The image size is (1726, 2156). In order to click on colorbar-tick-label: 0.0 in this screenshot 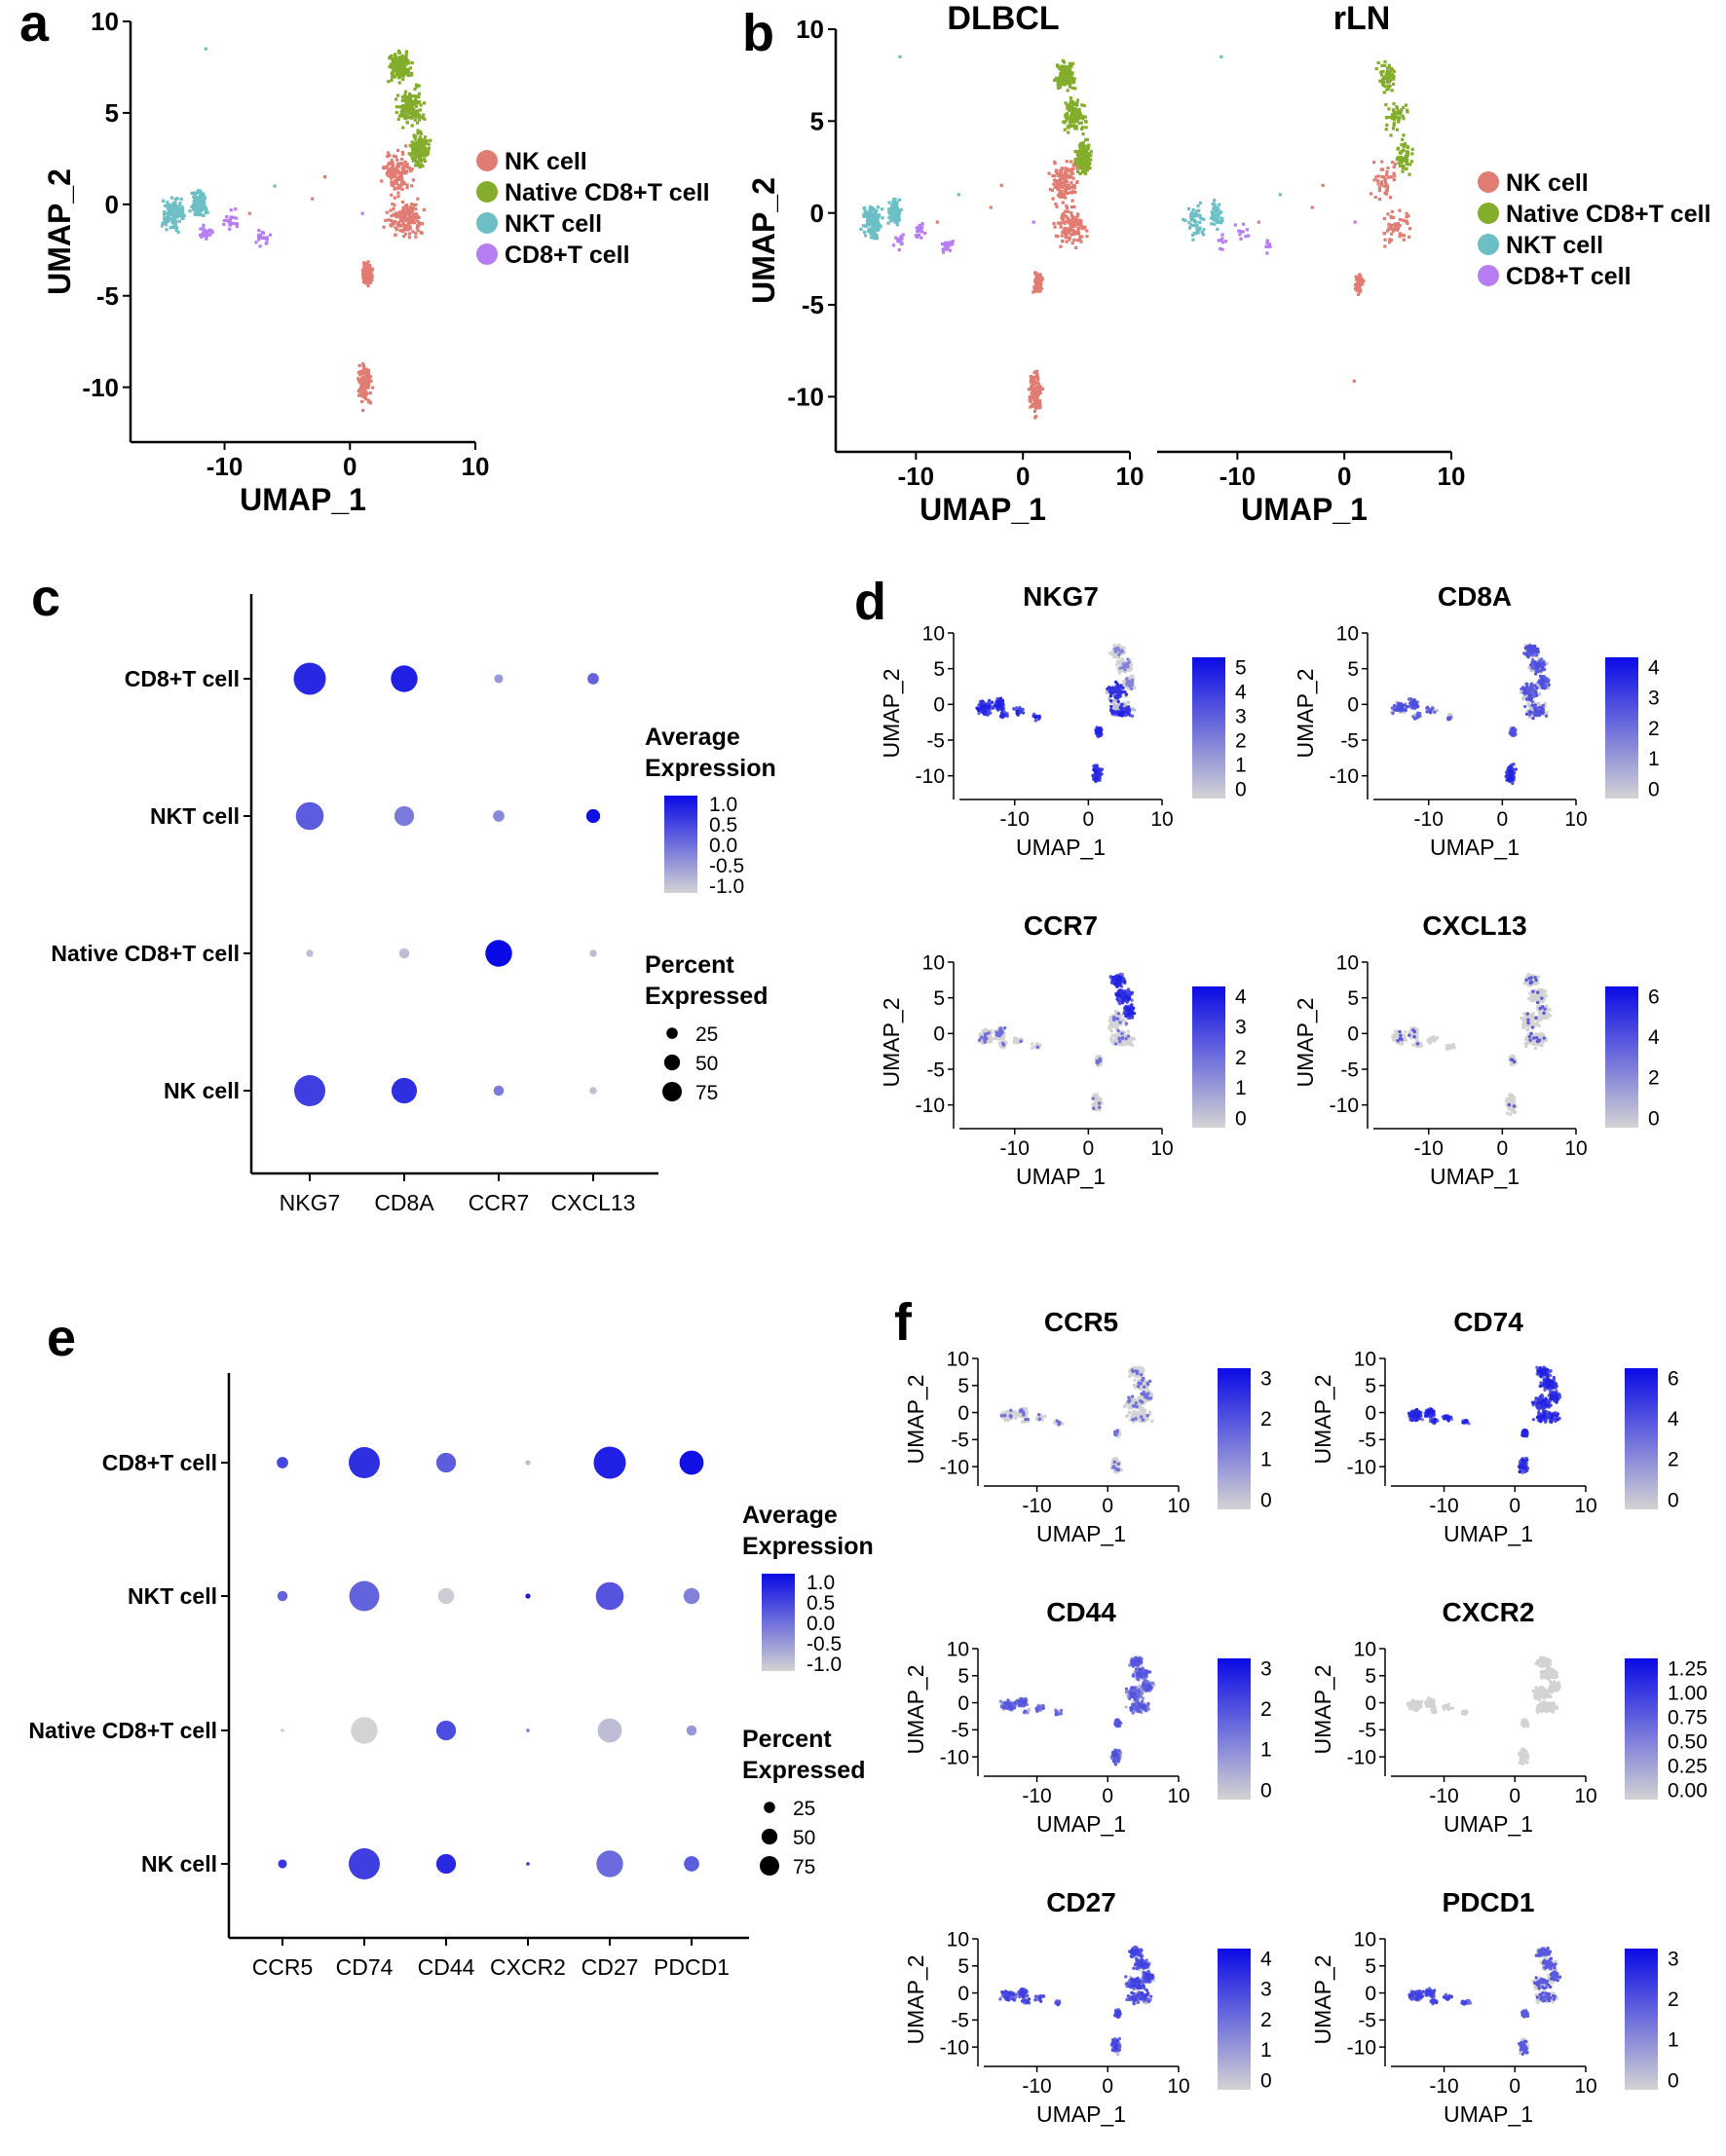, I will do `click(723, 846)`.